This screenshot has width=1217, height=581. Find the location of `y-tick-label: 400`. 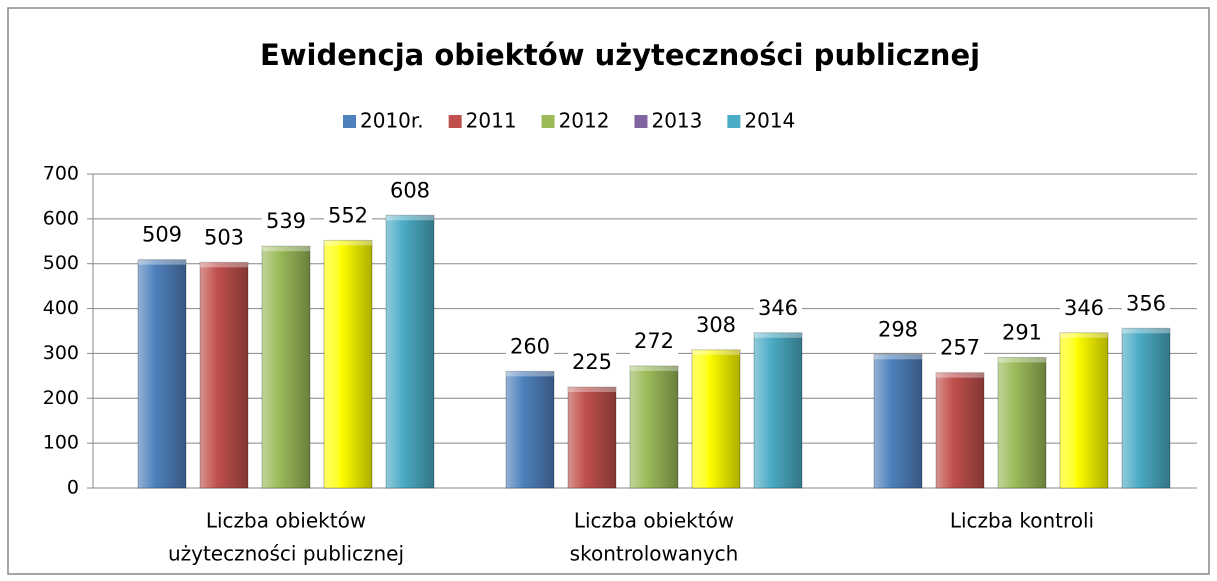

y-tick-label: 400 is located at coordinates (61, 308).